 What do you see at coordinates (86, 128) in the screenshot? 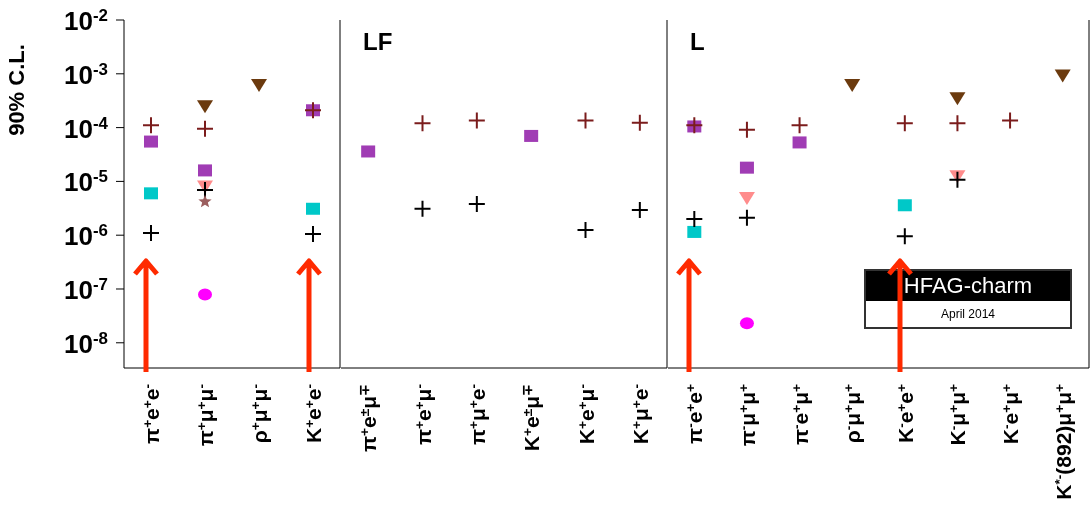
I see `y-tick-label: 10$^{-4}$` at bounding box center [86, 128].